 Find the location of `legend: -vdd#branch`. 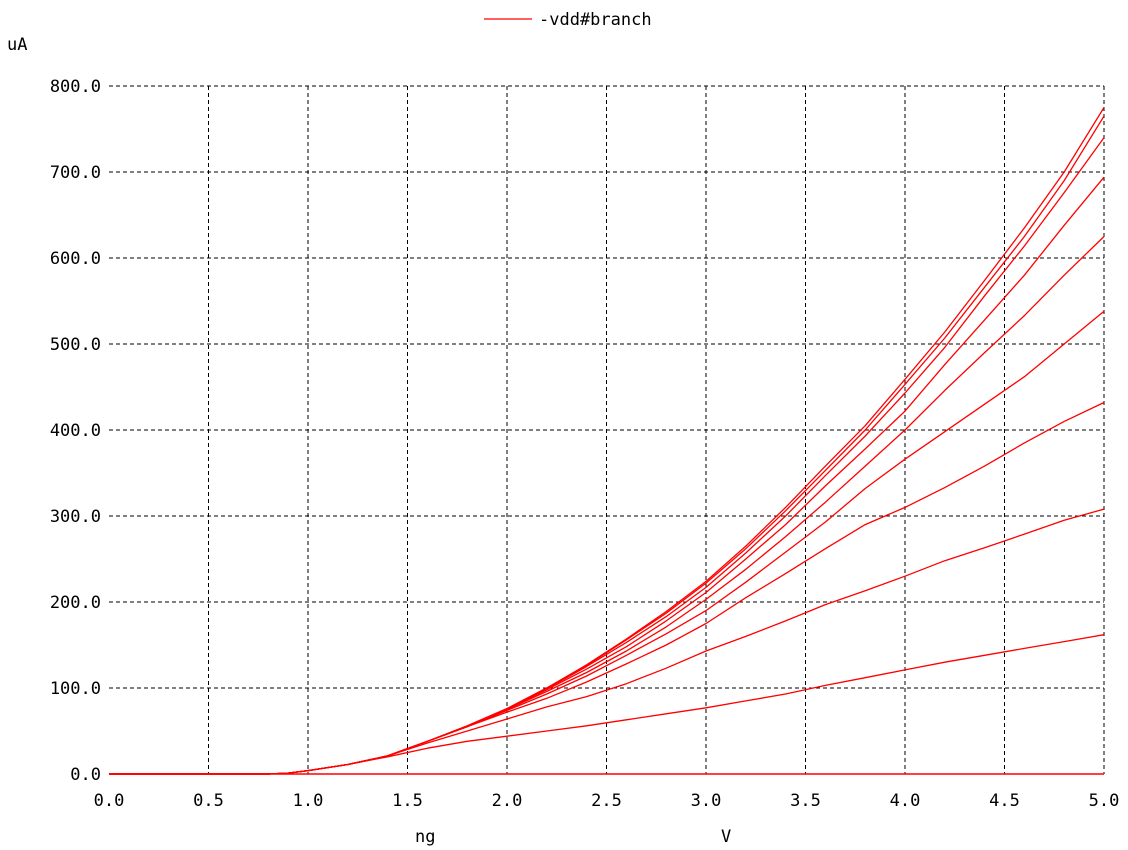

legend: -vdd#branch is located at coordinates (568, 20).